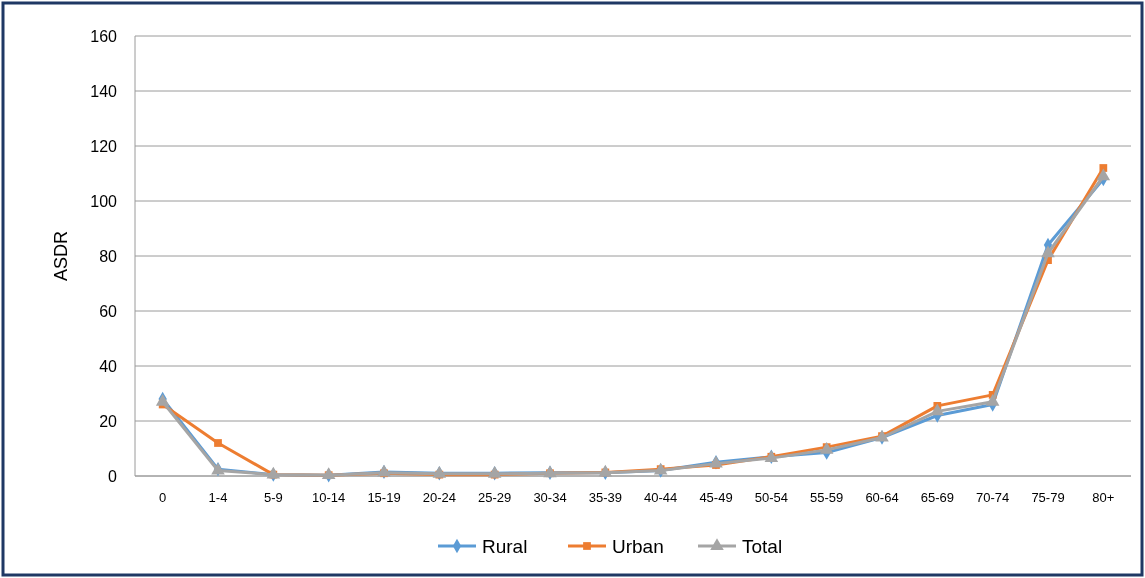  Describe the element at coordinates (827, 497) in the screenshot. I see `x-tick-label: 55-59` at that location.